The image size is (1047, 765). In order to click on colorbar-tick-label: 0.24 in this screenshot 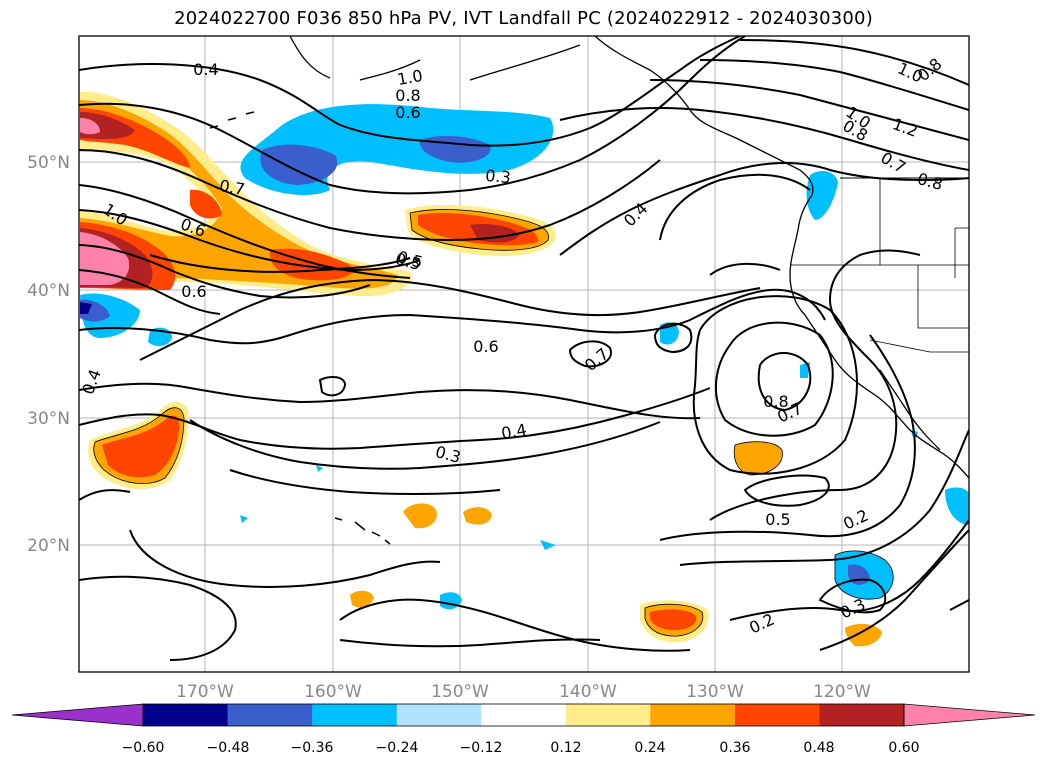, I will do `click(649, 748)`.